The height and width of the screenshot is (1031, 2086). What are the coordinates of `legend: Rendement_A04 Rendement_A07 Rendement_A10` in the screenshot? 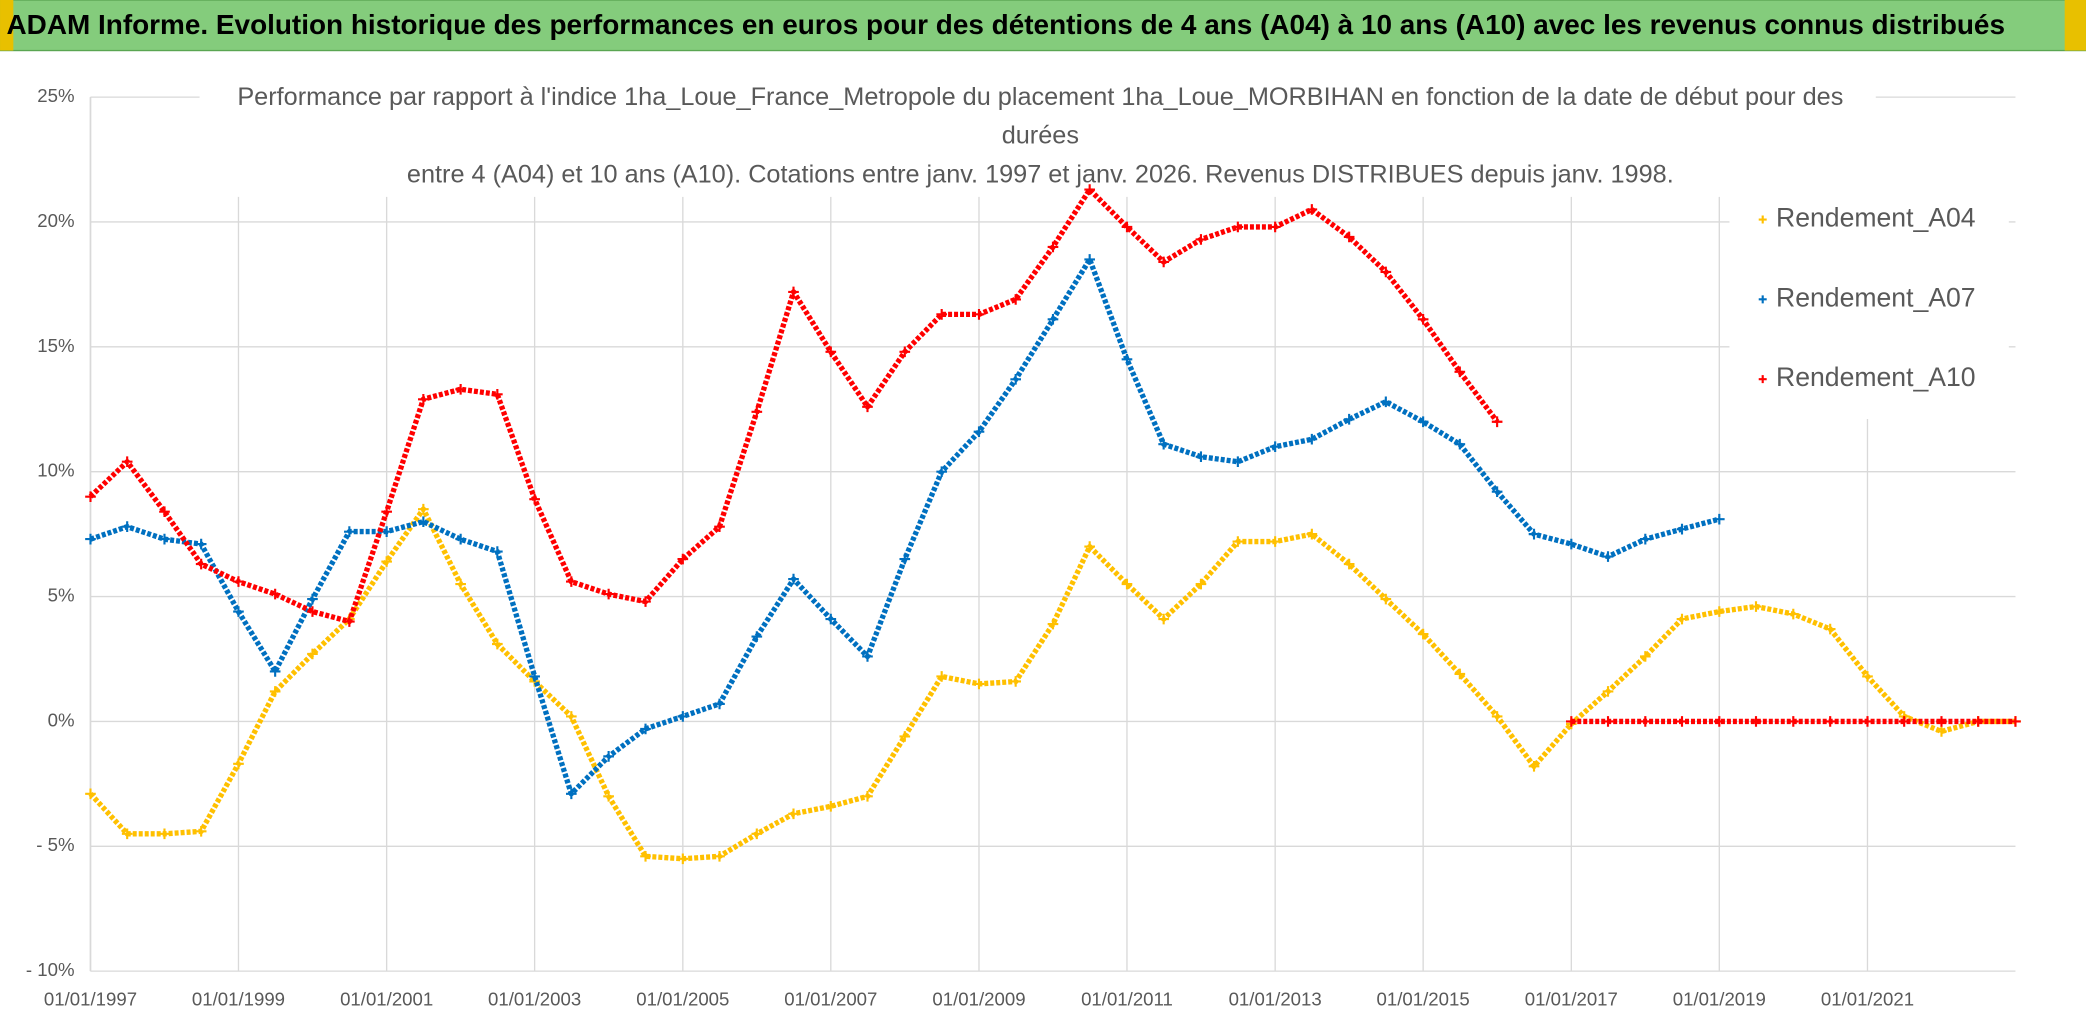 It's located at (1867, 297).